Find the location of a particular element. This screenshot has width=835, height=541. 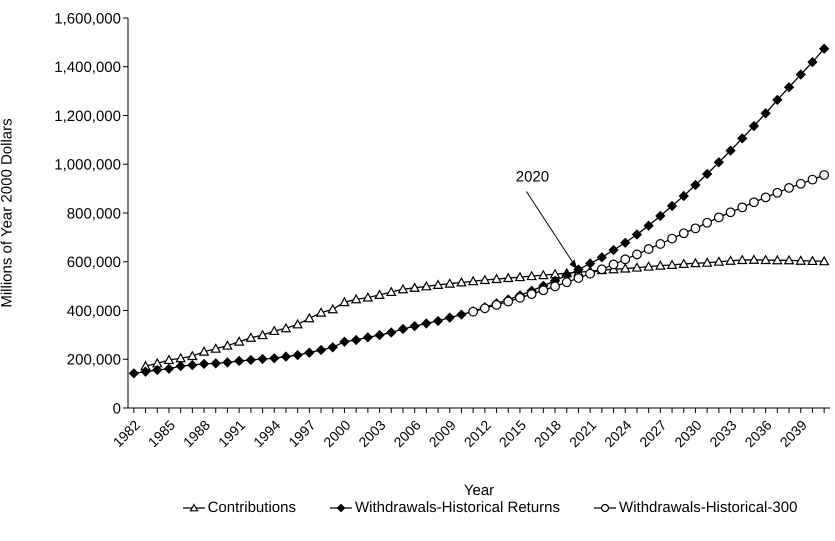

y-tick-label: 0 is located at coordinates (116, 409).